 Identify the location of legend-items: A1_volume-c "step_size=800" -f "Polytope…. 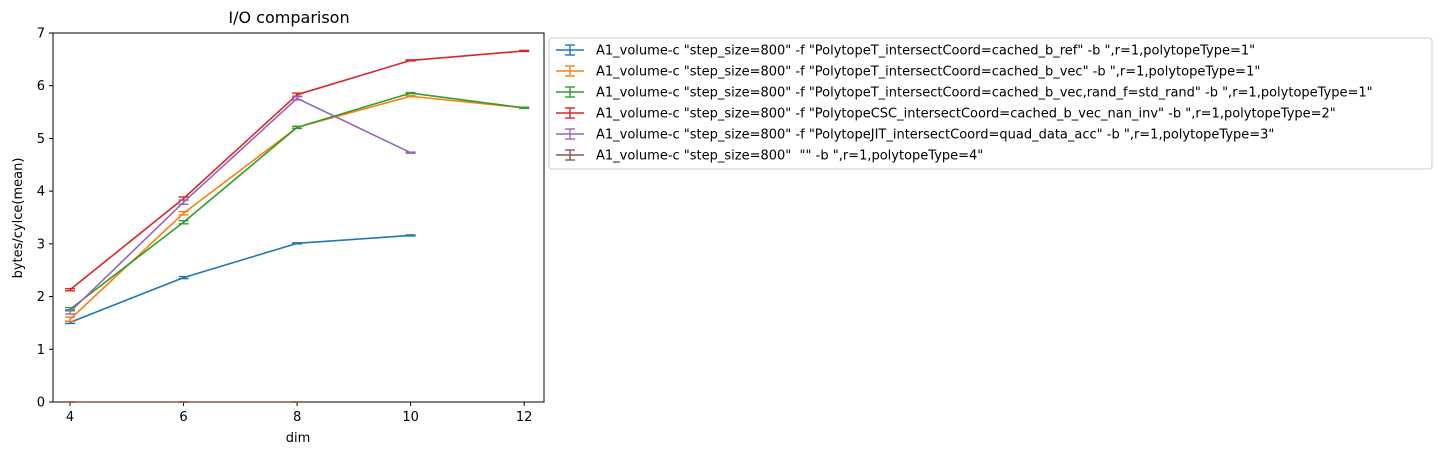
(964, 104).